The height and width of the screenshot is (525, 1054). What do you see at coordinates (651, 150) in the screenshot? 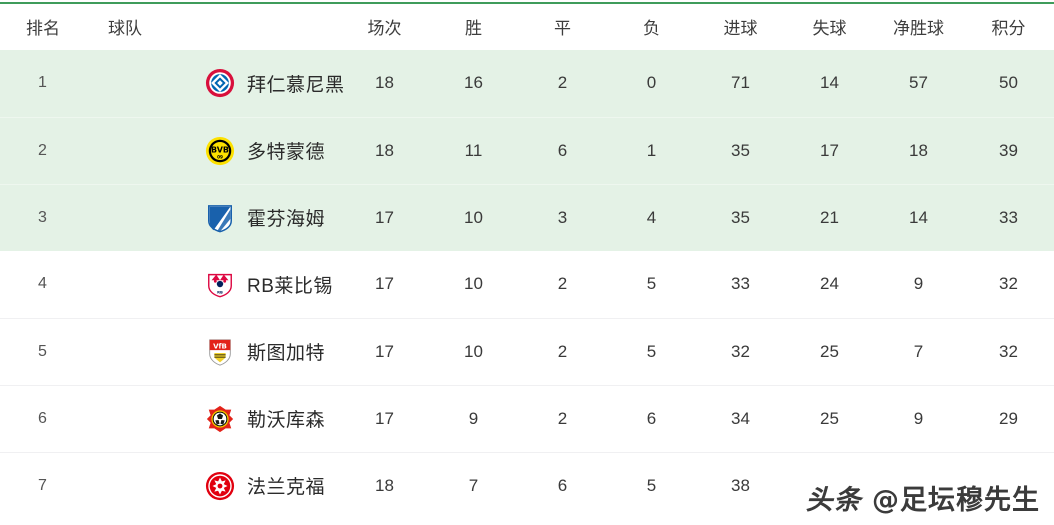
I see `cell-lost: 1` at bounding box center [651, 150].